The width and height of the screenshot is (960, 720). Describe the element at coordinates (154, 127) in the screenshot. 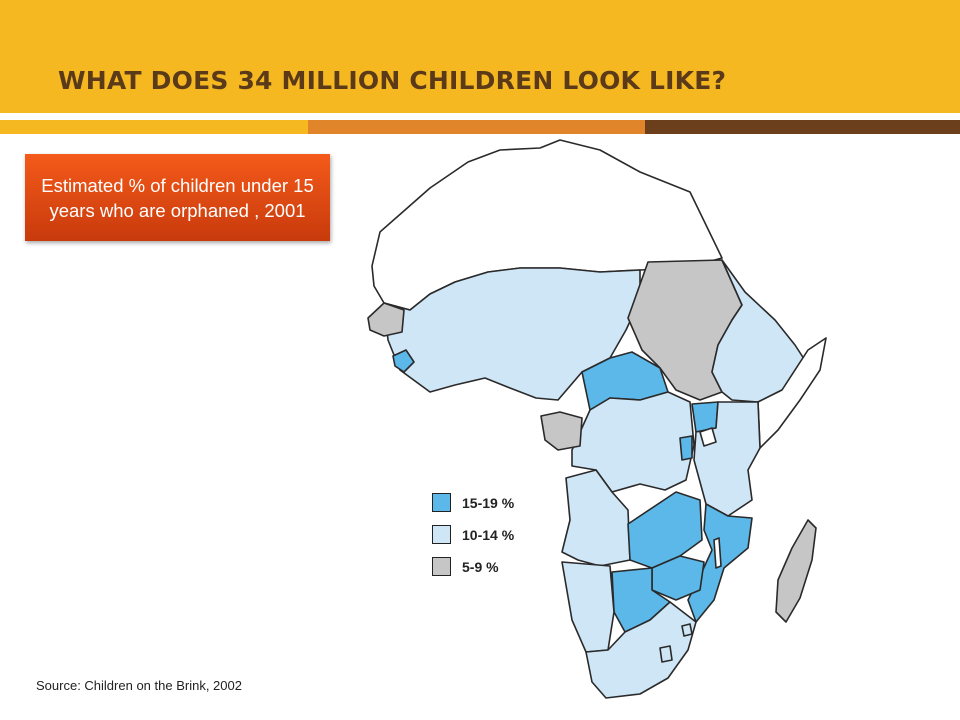

I see `accent-stripe-gold` at that location.